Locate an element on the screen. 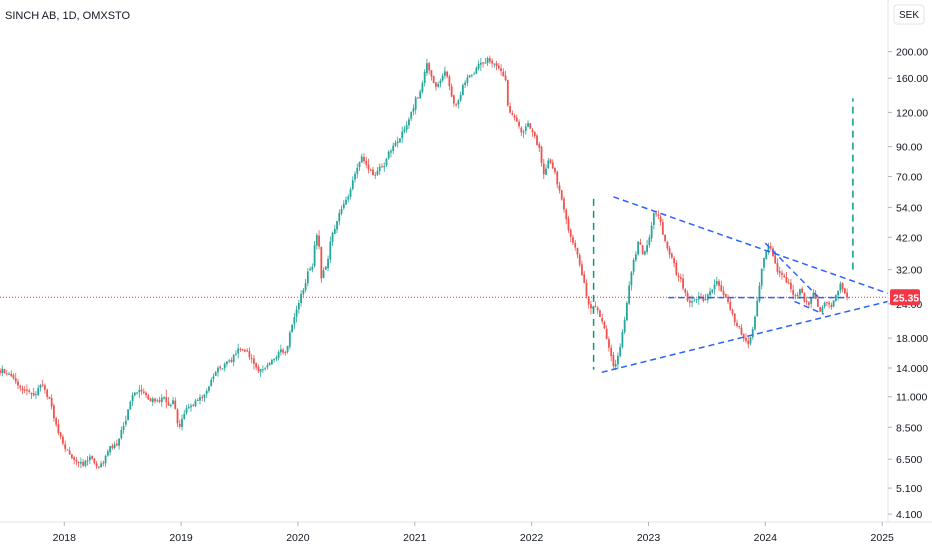 The height and width of the screenshot is (550, 932). currency-button: SEK is located at coordinates (909, 14).